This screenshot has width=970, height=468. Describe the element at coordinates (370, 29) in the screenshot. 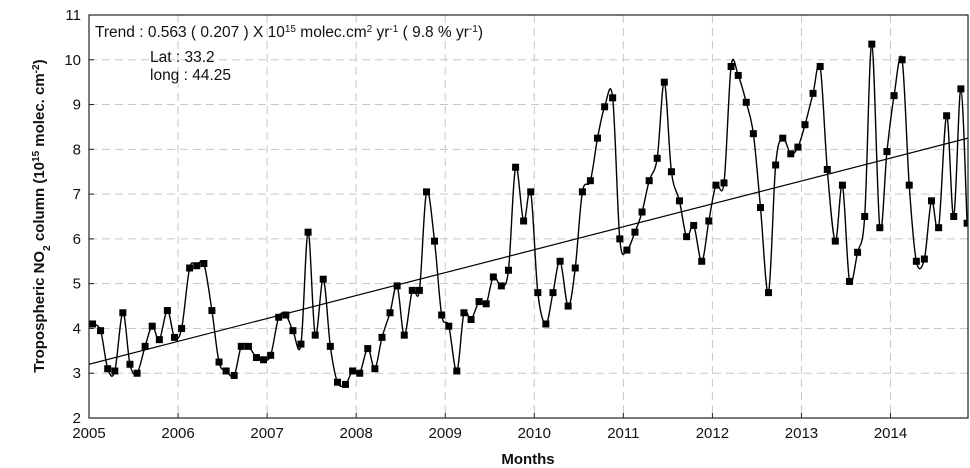

I see `script-text: 2` at that location.